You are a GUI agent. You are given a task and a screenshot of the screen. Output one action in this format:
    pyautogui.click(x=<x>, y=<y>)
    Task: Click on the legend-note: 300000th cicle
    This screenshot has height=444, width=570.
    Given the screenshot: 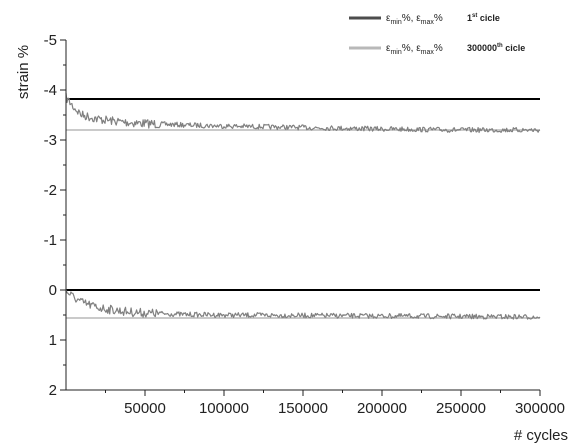 What is the action you would take?
    pyautogui.click(x=496, y=48)
    